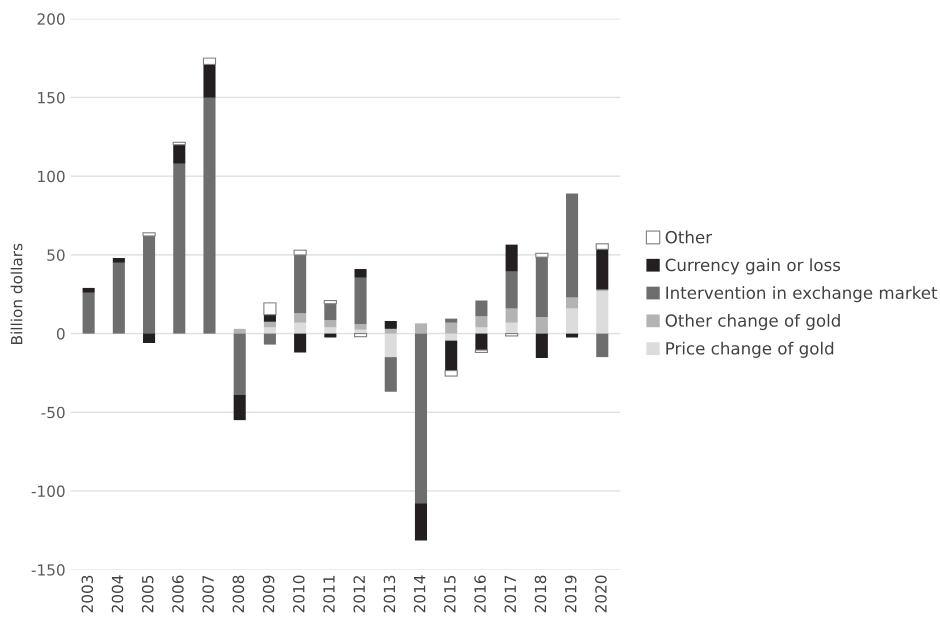  What do you see at coordinates (238, 594) in the screenshot?
I see `x-tick-label: 2008` at bounding box center [238, 594].